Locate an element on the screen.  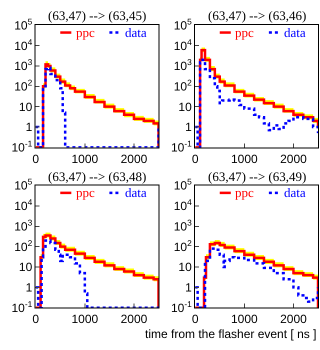
x-axis-title: time from the flasher event [ ns ] is located at coordinates (230, 334).